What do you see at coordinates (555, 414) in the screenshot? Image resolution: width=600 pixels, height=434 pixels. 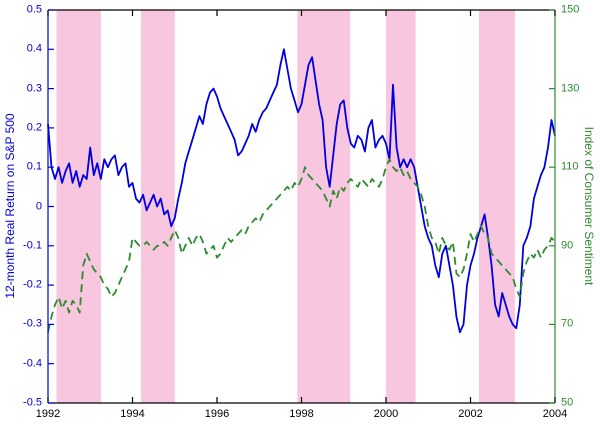 I see `x-tick-label: 2004` at bounding box center [555, 414].